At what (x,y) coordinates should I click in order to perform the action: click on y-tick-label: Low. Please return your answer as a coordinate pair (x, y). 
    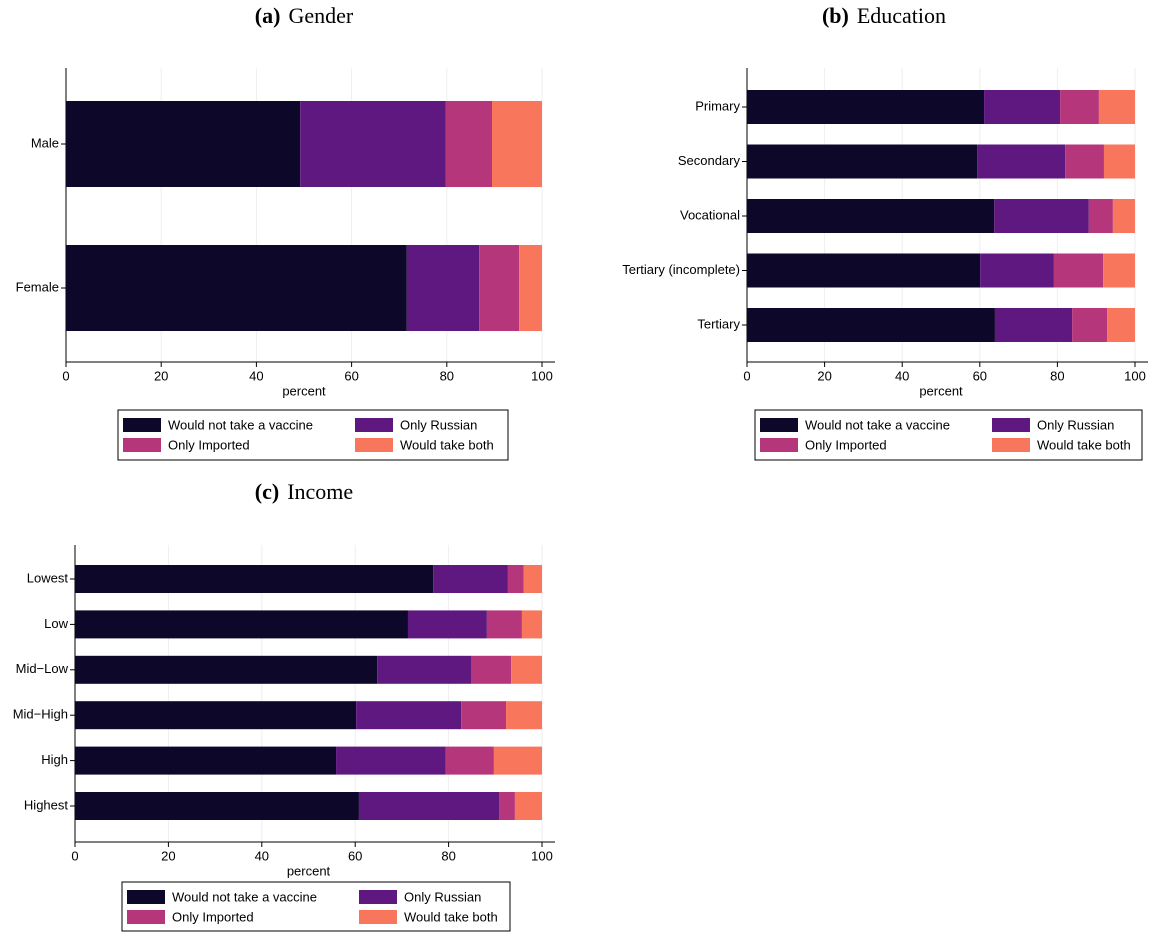
    Looking at the image, I should click on (56, 623).